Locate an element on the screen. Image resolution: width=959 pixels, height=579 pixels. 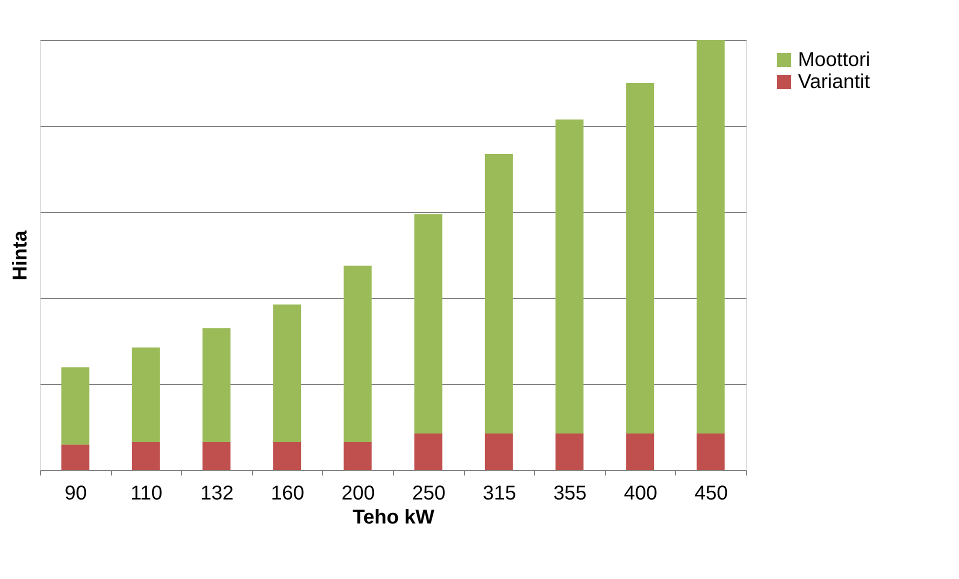
y-axis-title: Hinta is located at coordinates (21, 255).